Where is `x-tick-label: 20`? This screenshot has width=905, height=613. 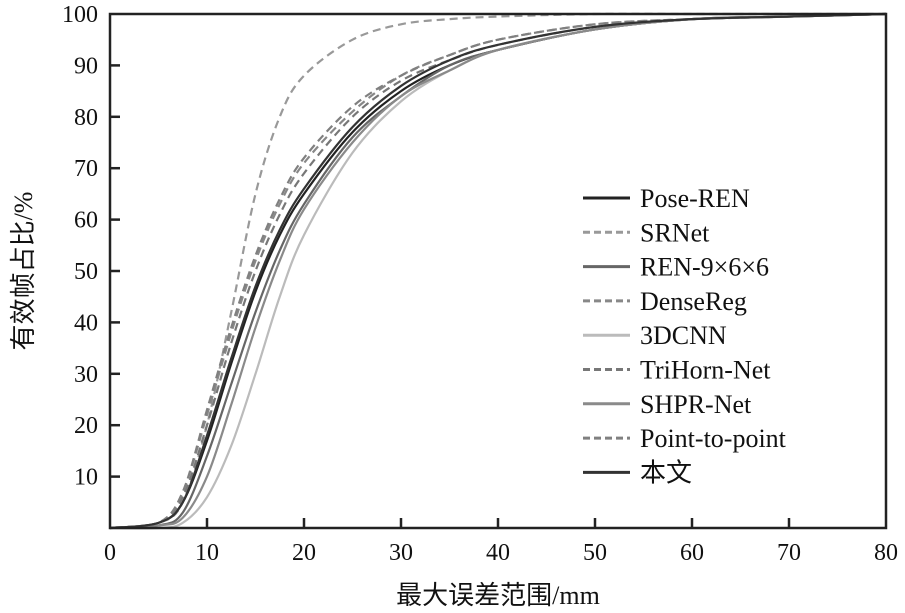
x-tick-label: 20 is located at coordinates (304, 553).